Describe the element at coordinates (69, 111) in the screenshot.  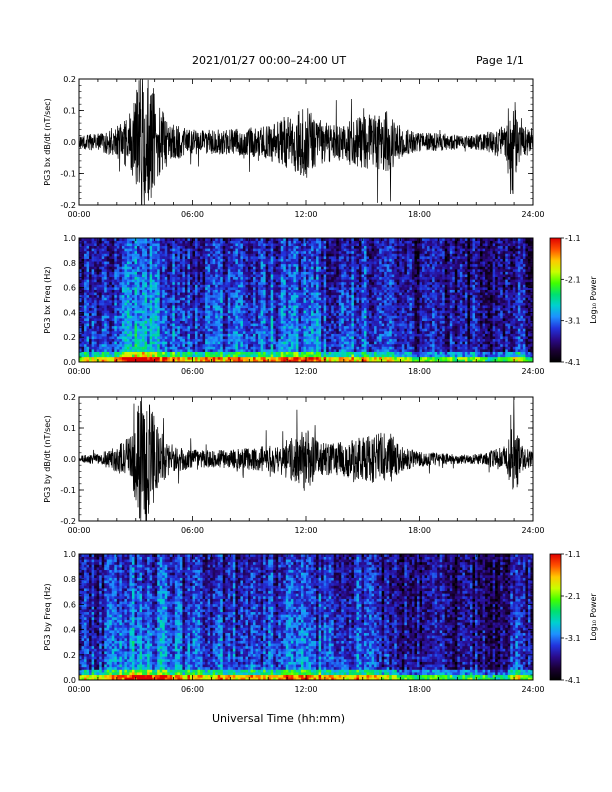
I see `y-tick-label: 0.1` at that location.